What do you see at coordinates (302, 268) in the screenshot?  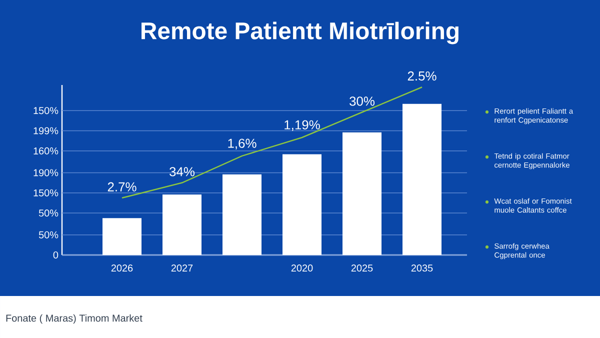 I see `x-tick-label: 2020` at bounding box center [302, 268].